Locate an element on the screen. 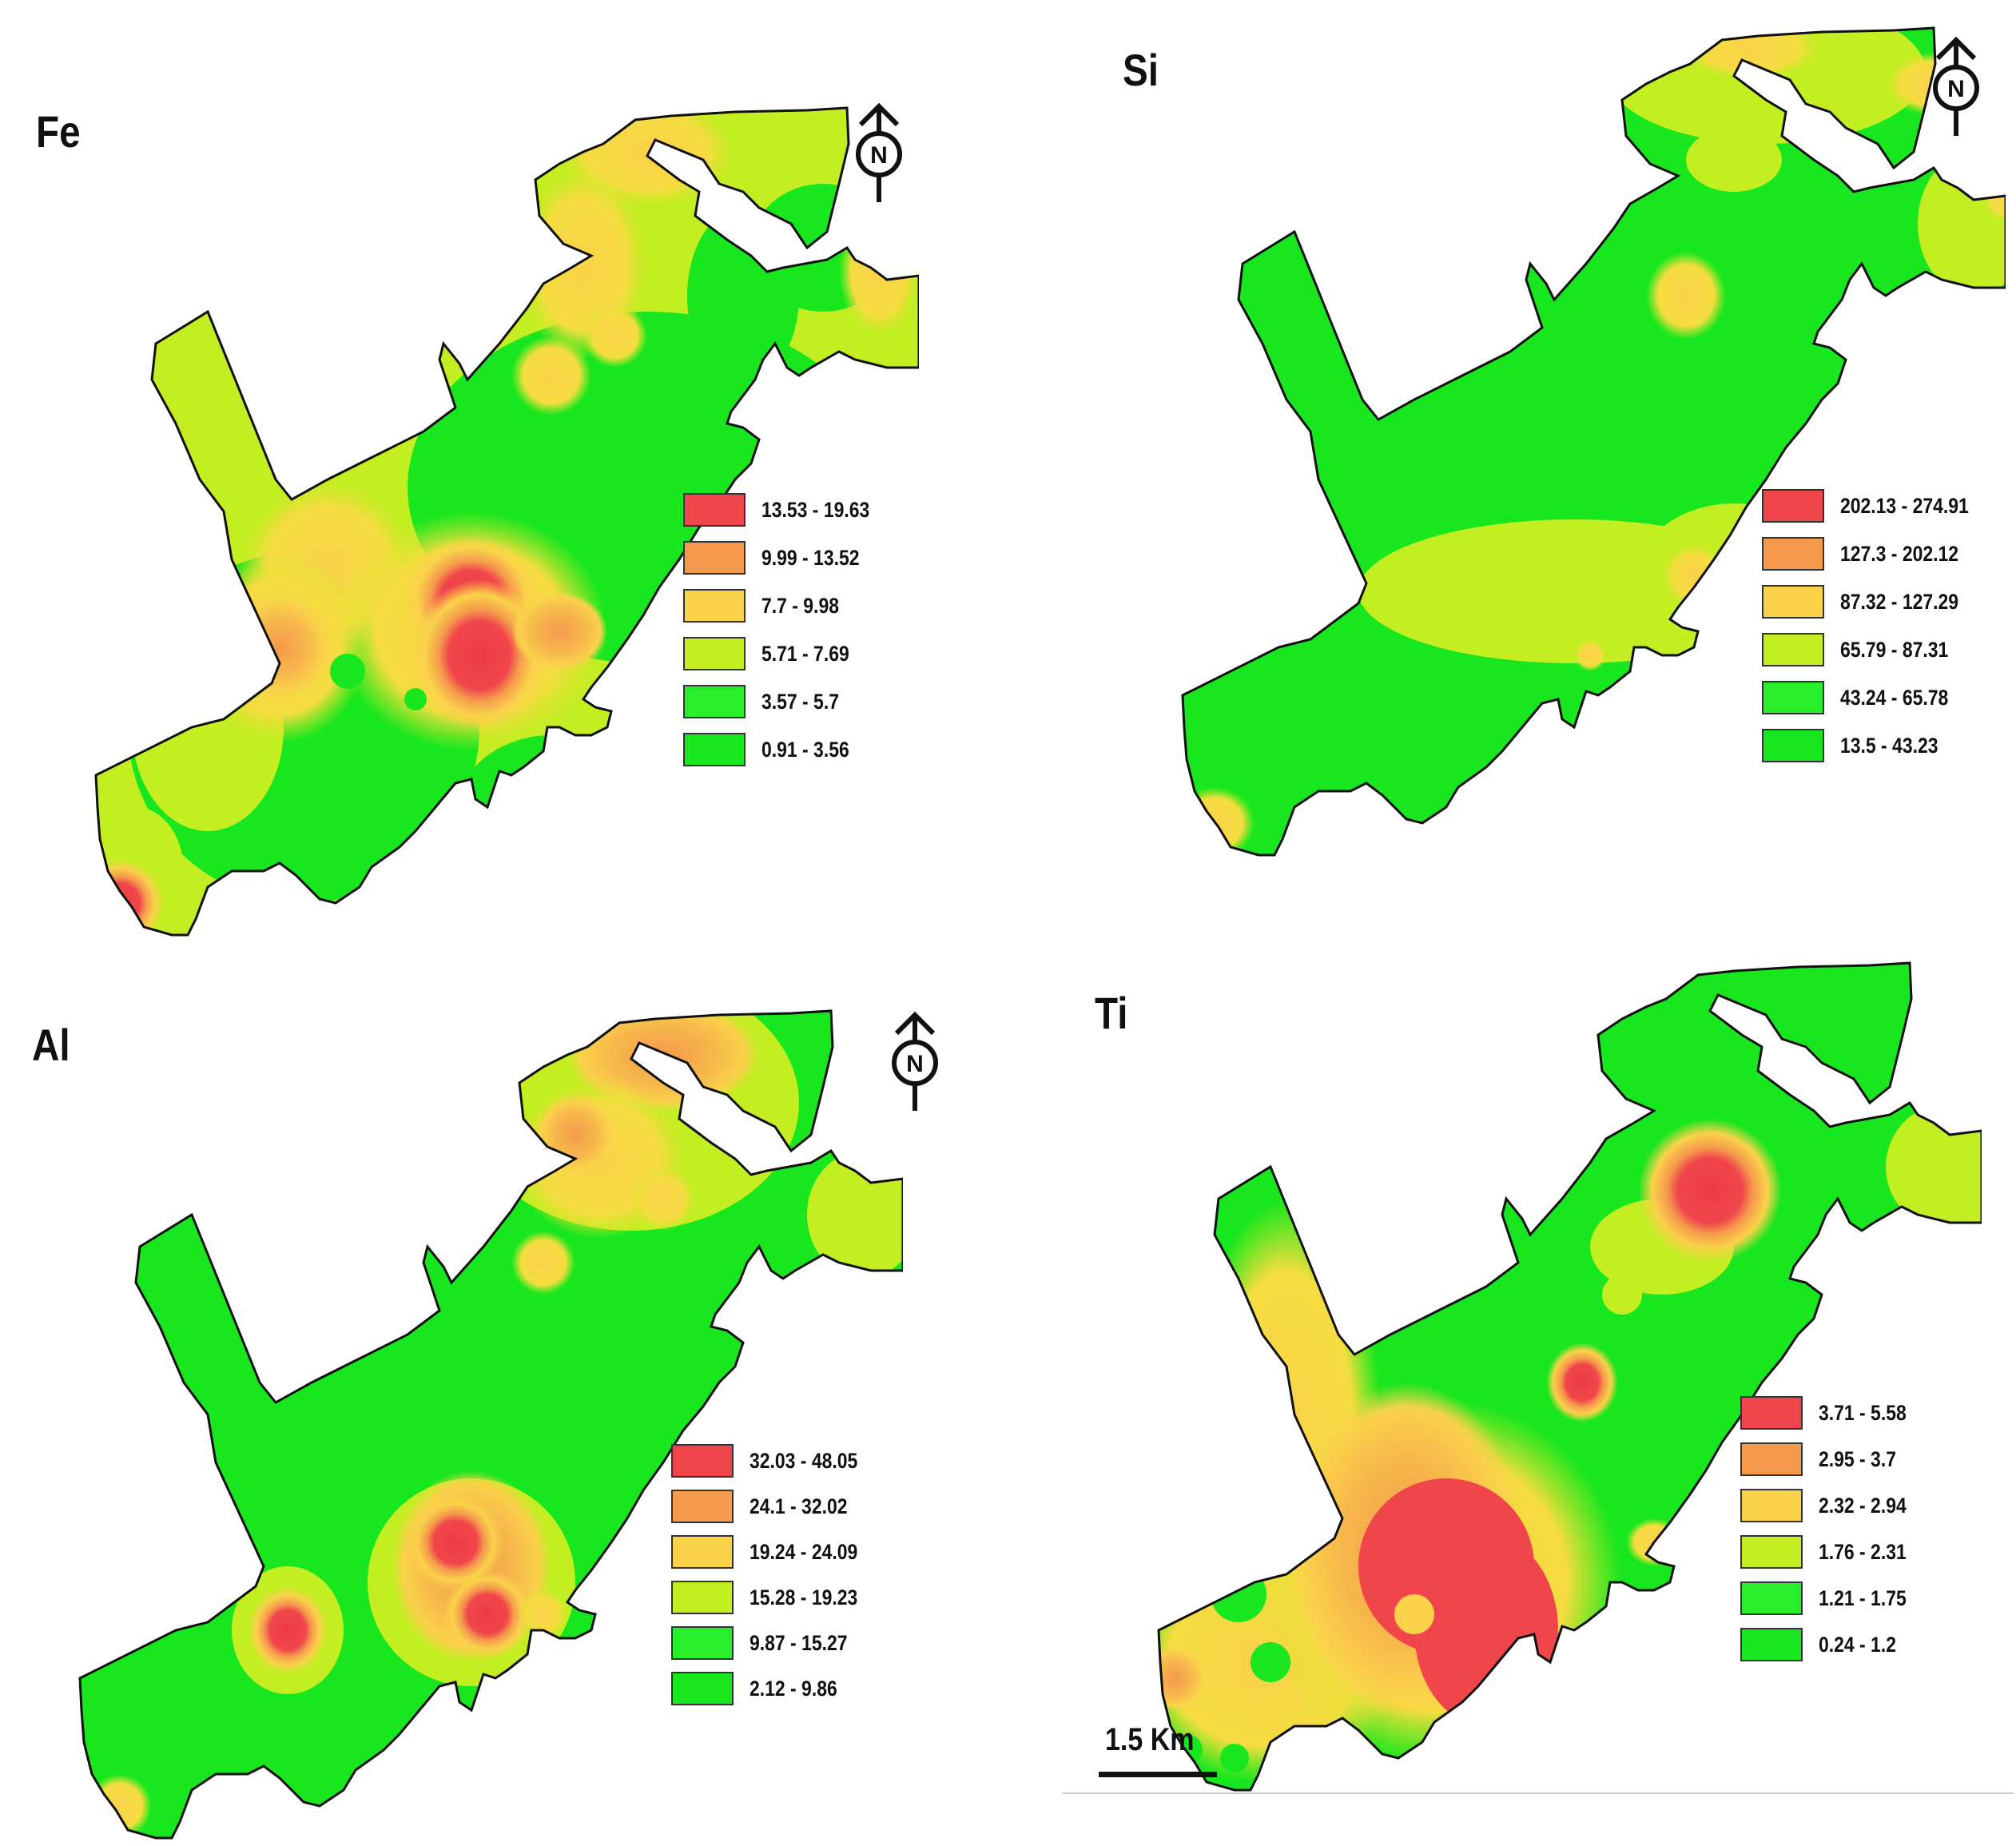  legend-label: 1.76 - 2.31 is located at coordinates (1863, 1552).